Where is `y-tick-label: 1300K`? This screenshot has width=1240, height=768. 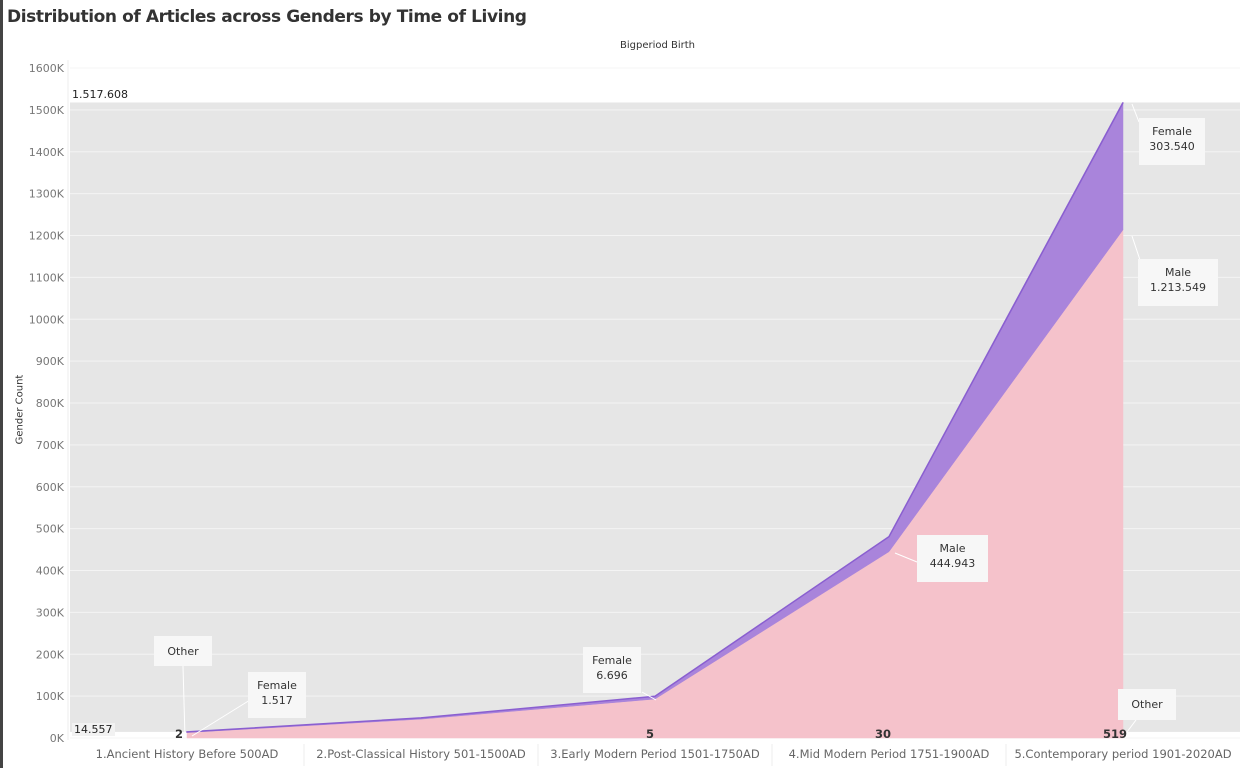
y-tick-label: 1300K is located at coordinates (47, 194).